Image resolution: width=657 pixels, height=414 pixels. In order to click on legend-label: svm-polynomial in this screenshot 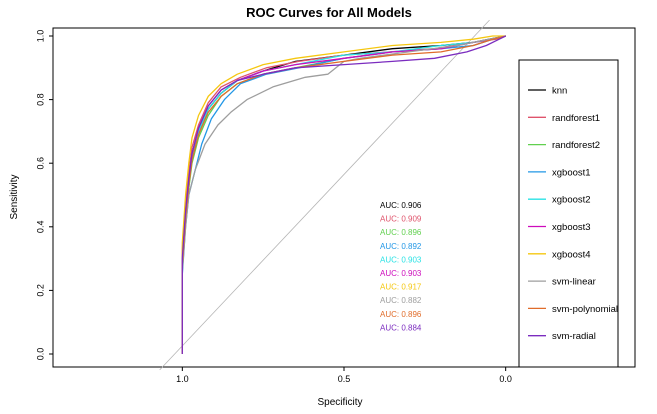, I will do `click(585, 309)`.